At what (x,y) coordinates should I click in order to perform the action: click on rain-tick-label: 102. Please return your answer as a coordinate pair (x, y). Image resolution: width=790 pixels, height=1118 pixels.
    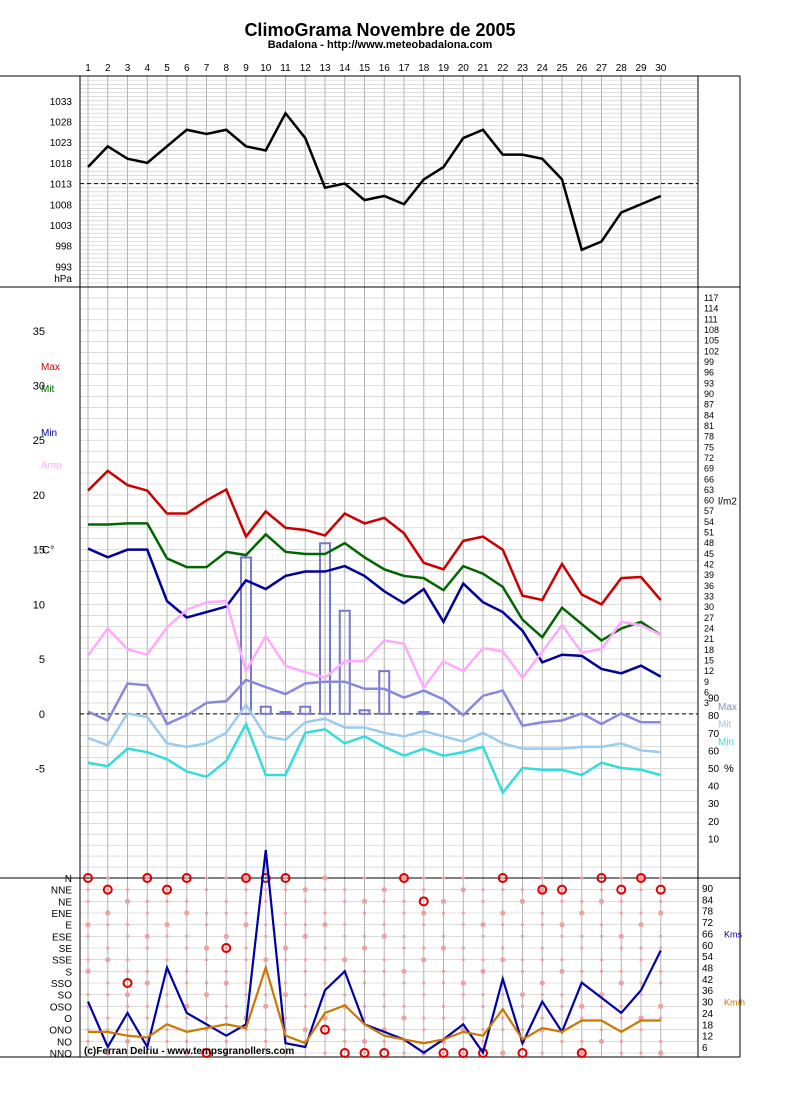
    Looking at the image, I should click on (711, 351).